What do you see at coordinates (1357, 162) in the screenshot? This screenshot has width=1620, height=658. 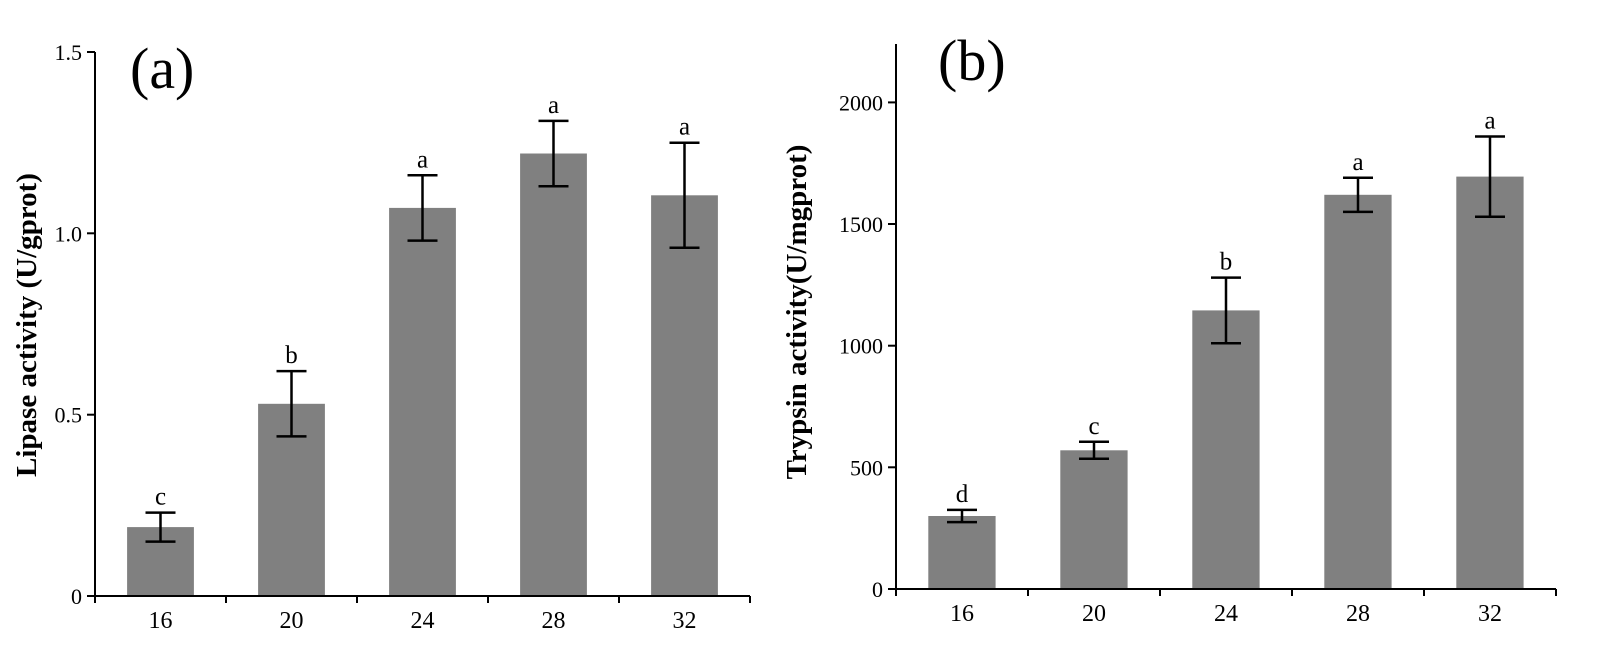 I see `significance-letter-b-28: a` at bounding box center [1357, 162].